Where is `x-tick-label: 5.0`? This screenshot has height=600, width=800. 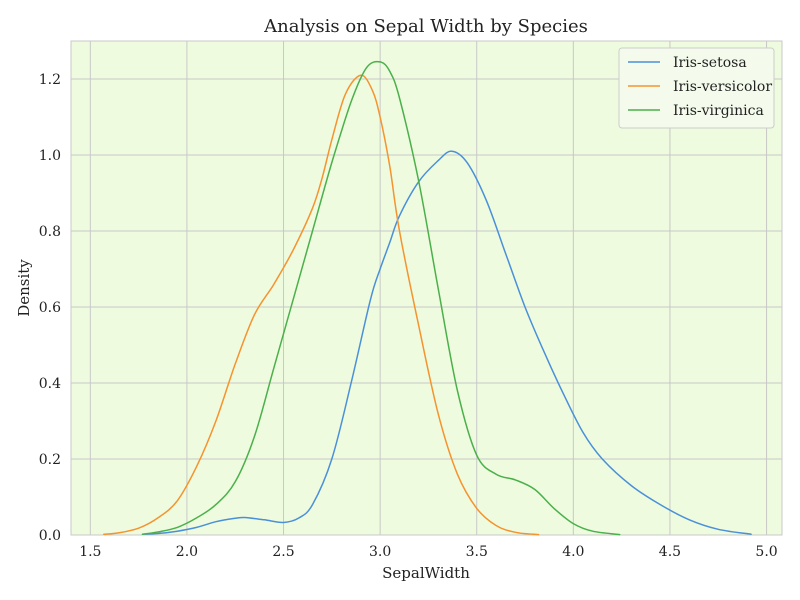
x-tick-label: 5.0 is located at coordinates (766, 552).